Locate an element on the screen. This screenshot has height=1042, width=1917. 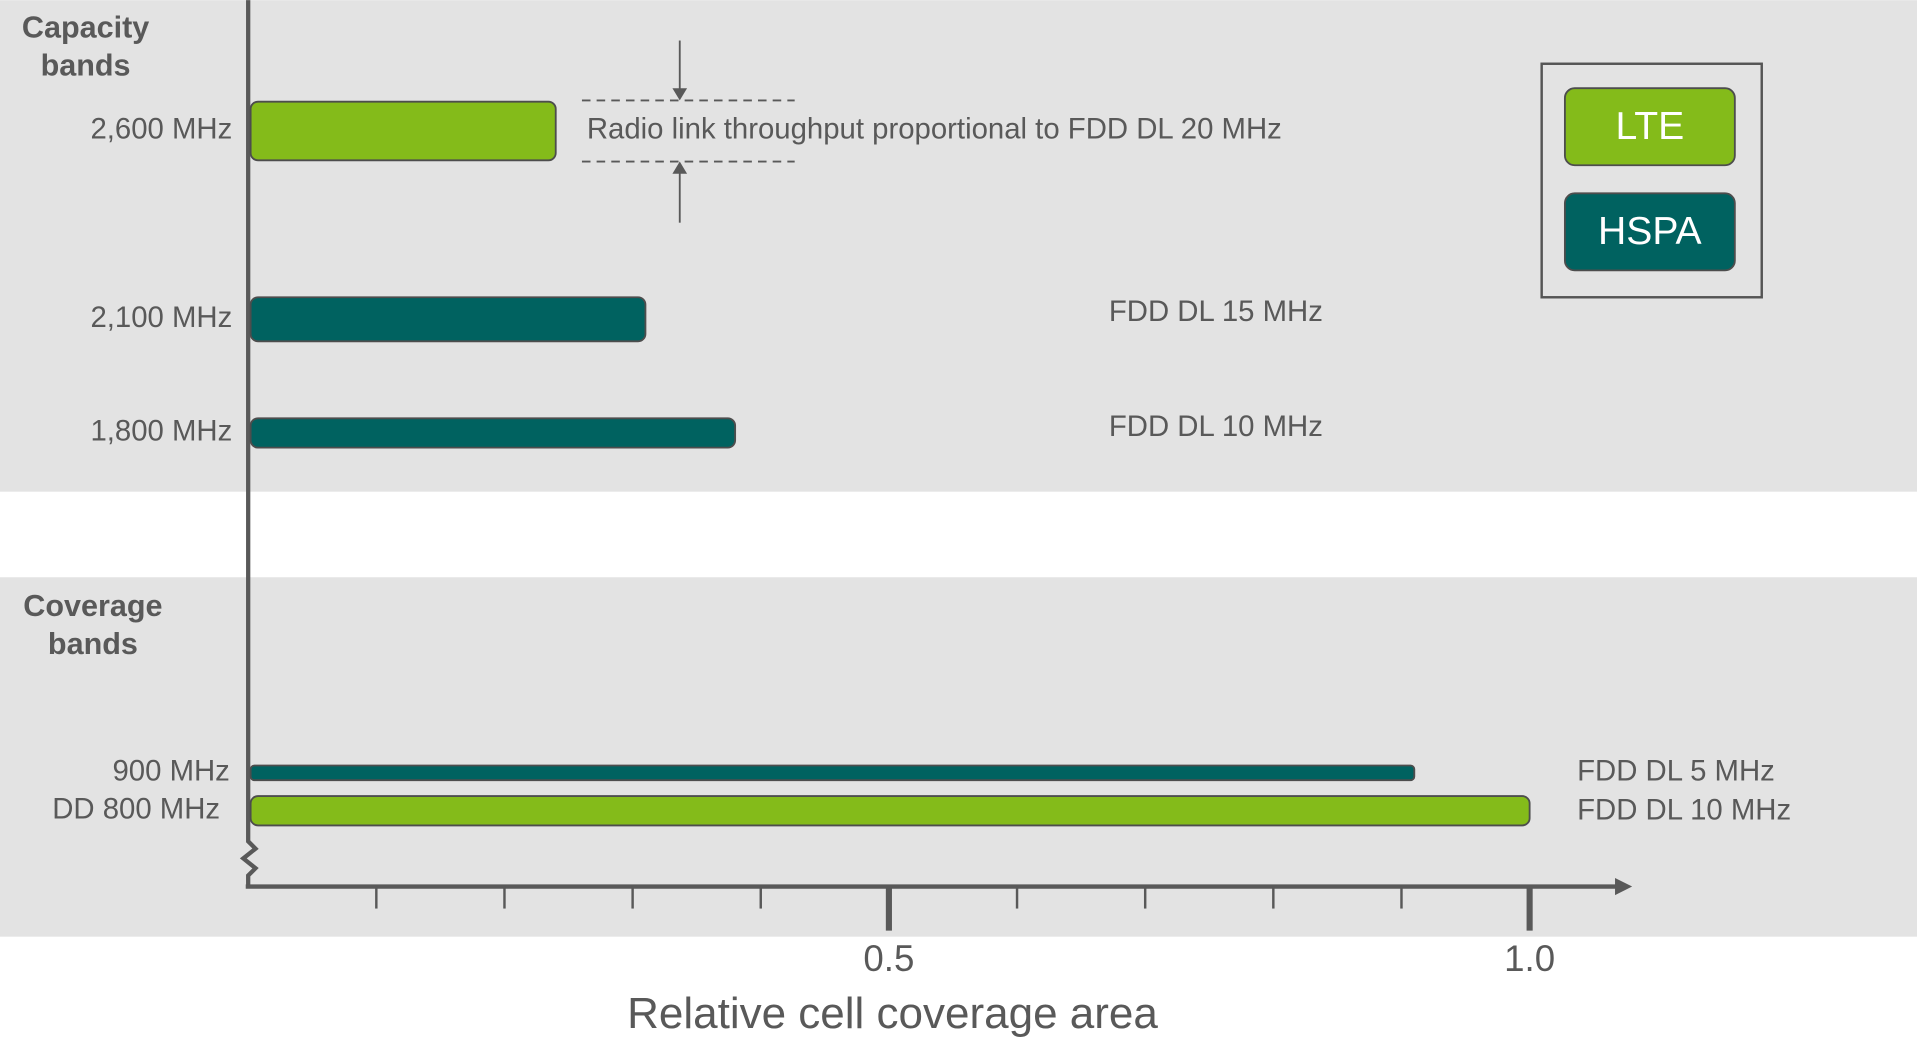
legend-label: LTE is located at coordinates (1649, 126).